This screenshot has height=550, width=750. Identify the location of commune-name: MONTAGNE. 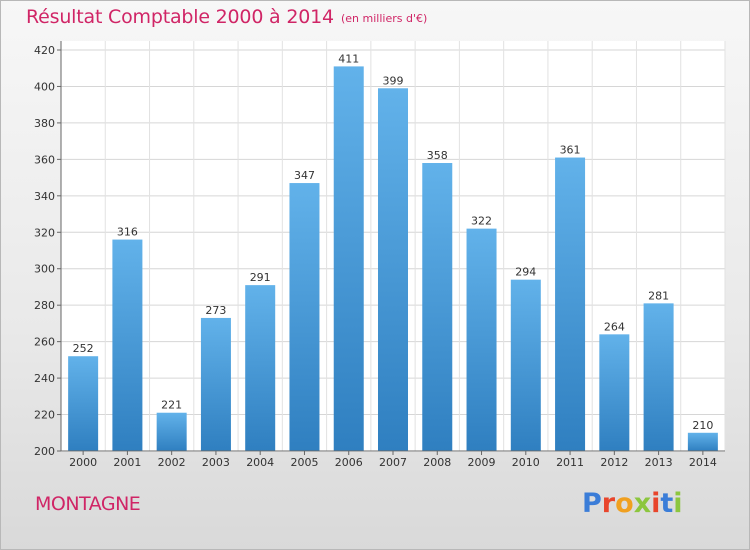
(88, 504).